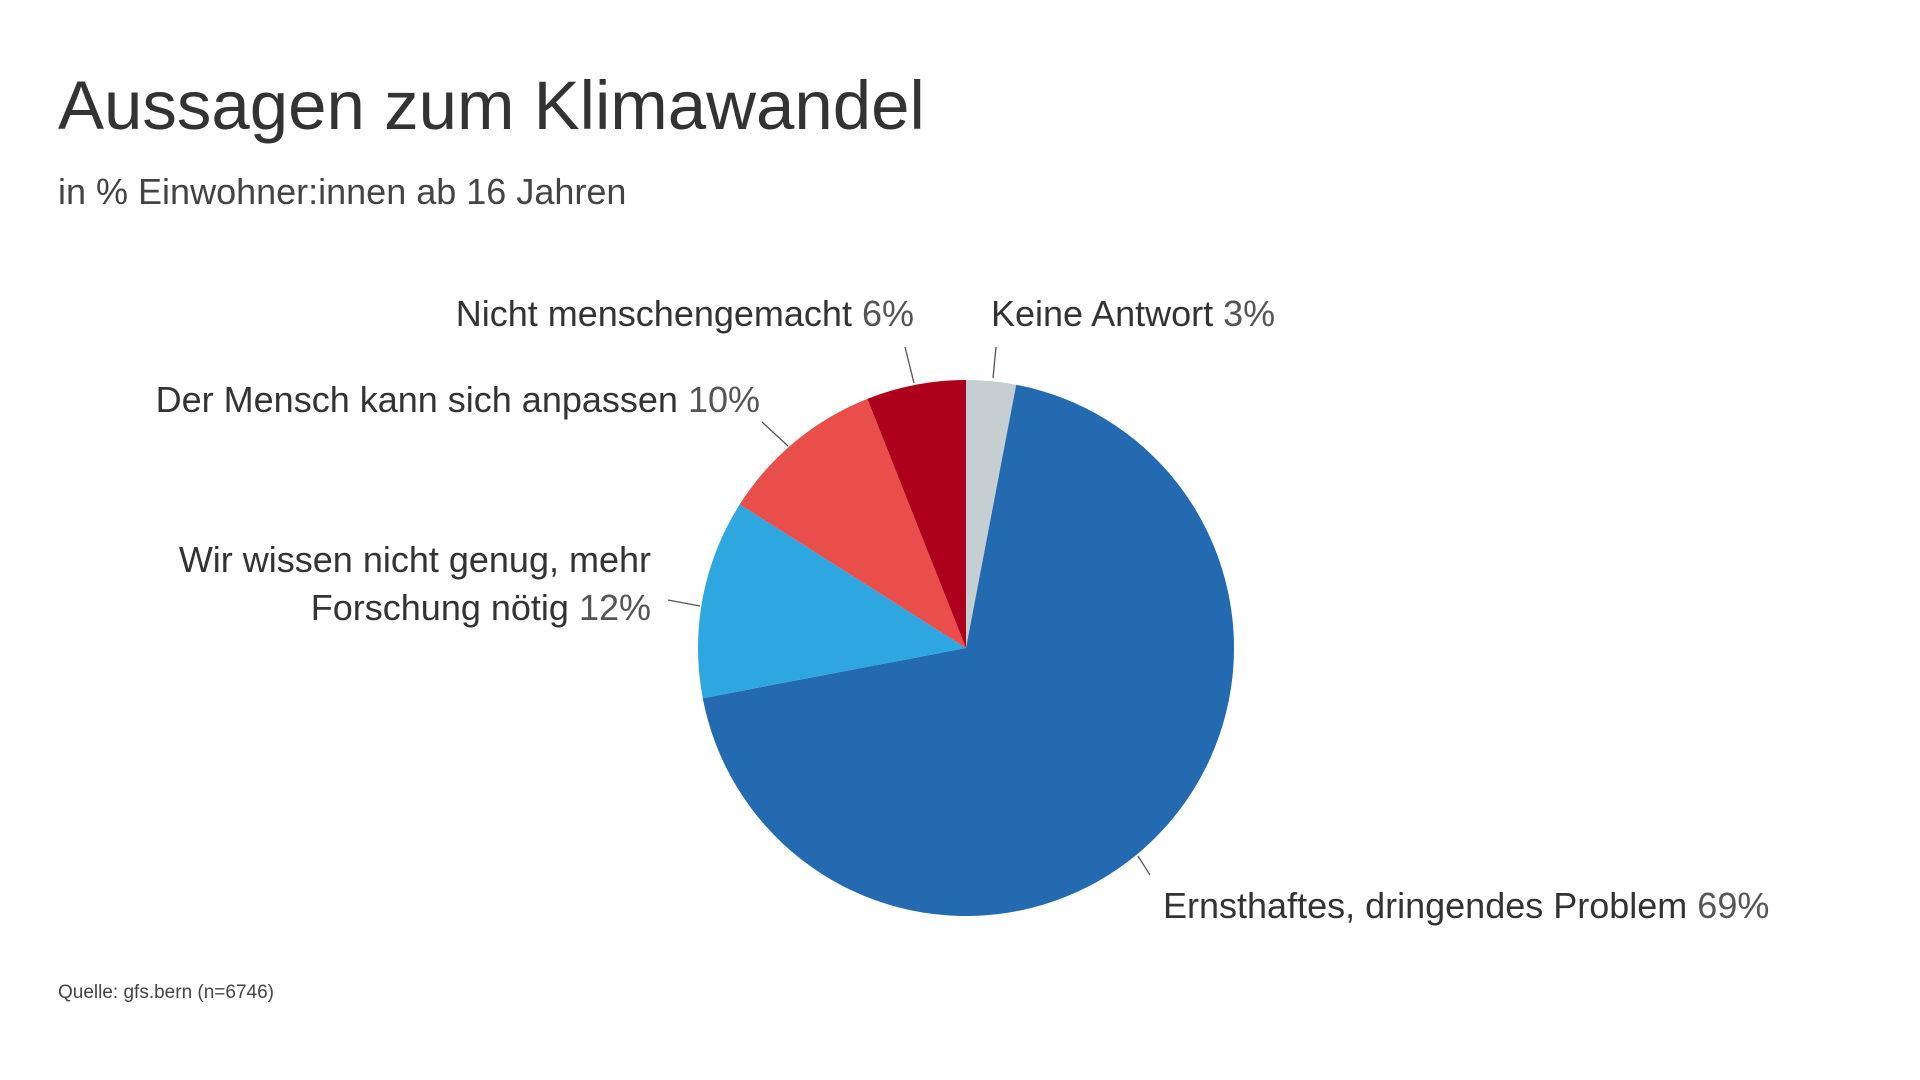 This screenshot has width=1920, height=1080. What do you see at coordinates (1144, 865) in the screenshot?
I see `leader-line-ernsthaftes-dringendes-problem` at bounding box center [1144, 865].